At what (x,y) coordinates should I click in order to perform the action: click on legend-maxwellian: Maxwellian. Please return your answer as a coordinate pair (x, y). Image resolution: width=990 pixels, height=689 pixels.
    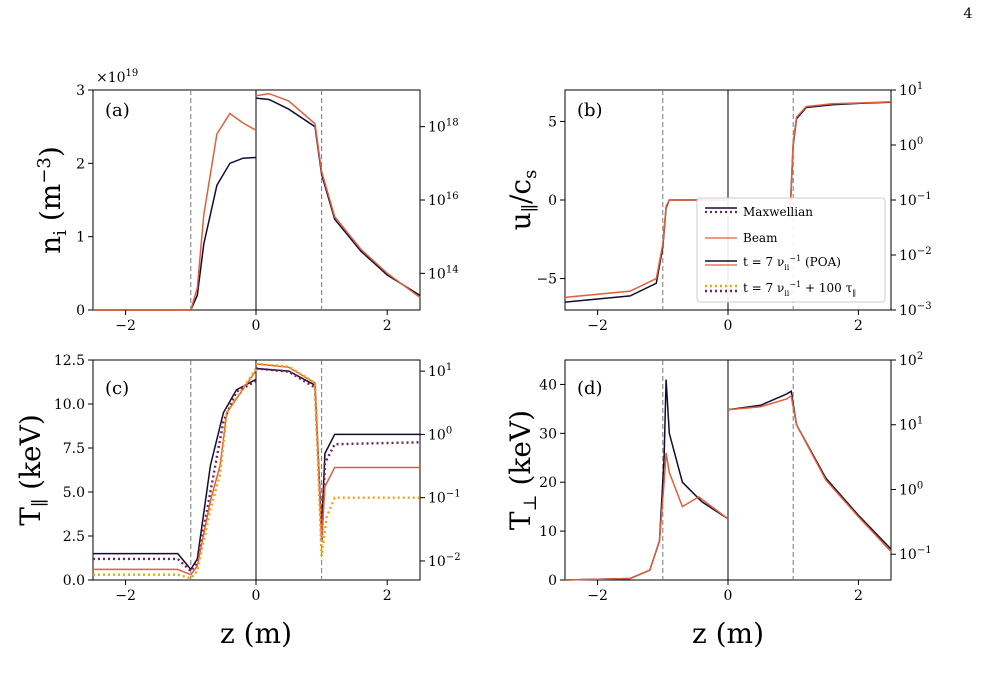
    Looking at the image, I should click on (778, 212).